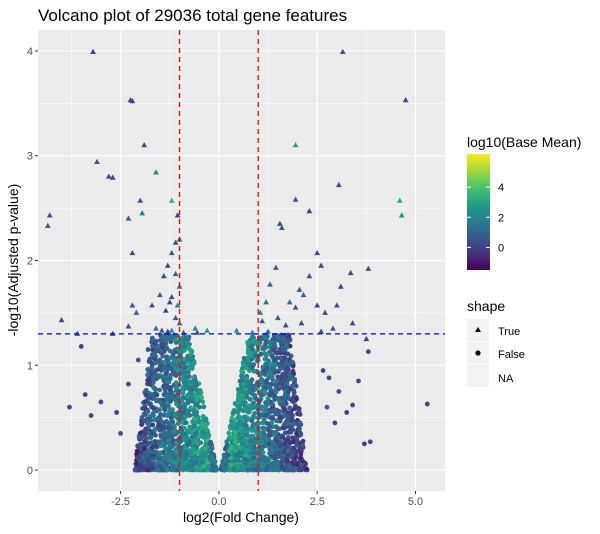  I want to click on y-tick-label: 4, so click(30, 52).